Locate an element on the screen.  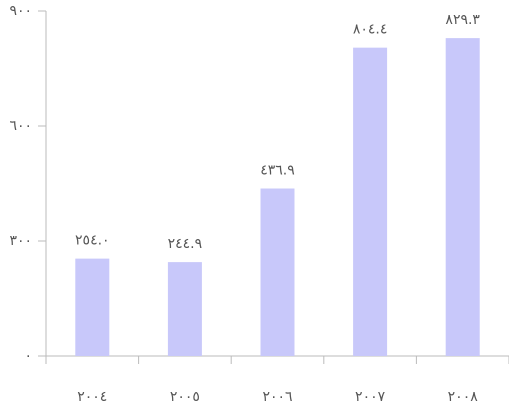
value-label: ٨٢٩.٣ is located at coordinates (462, 20).